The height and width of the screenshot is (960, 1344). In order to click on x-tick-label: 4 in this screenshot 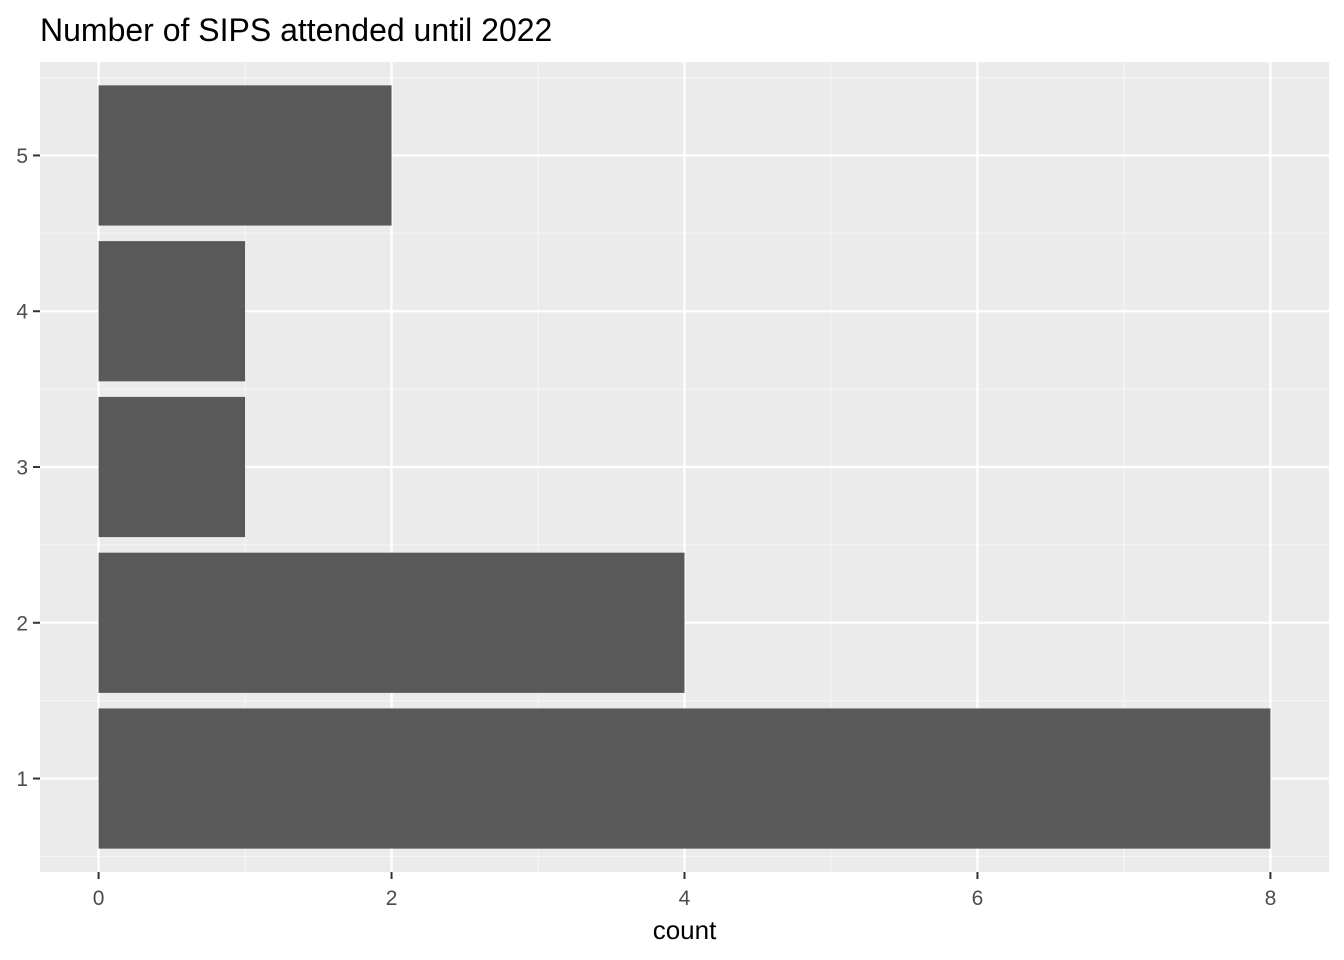, I will do `click(685, 898)`.